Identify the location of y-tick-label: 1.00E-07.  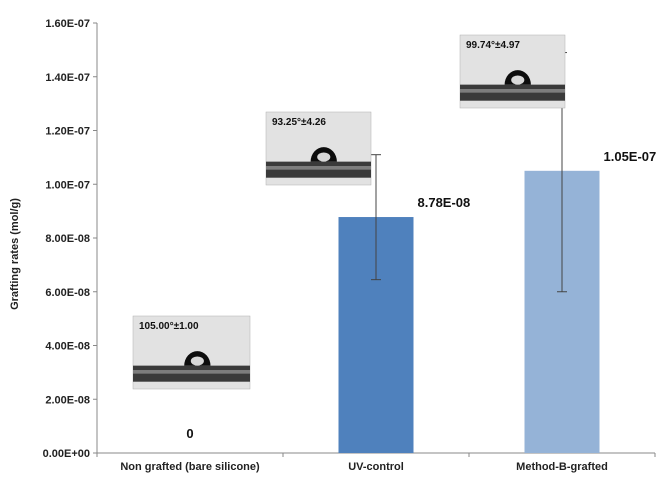
(67, 185).